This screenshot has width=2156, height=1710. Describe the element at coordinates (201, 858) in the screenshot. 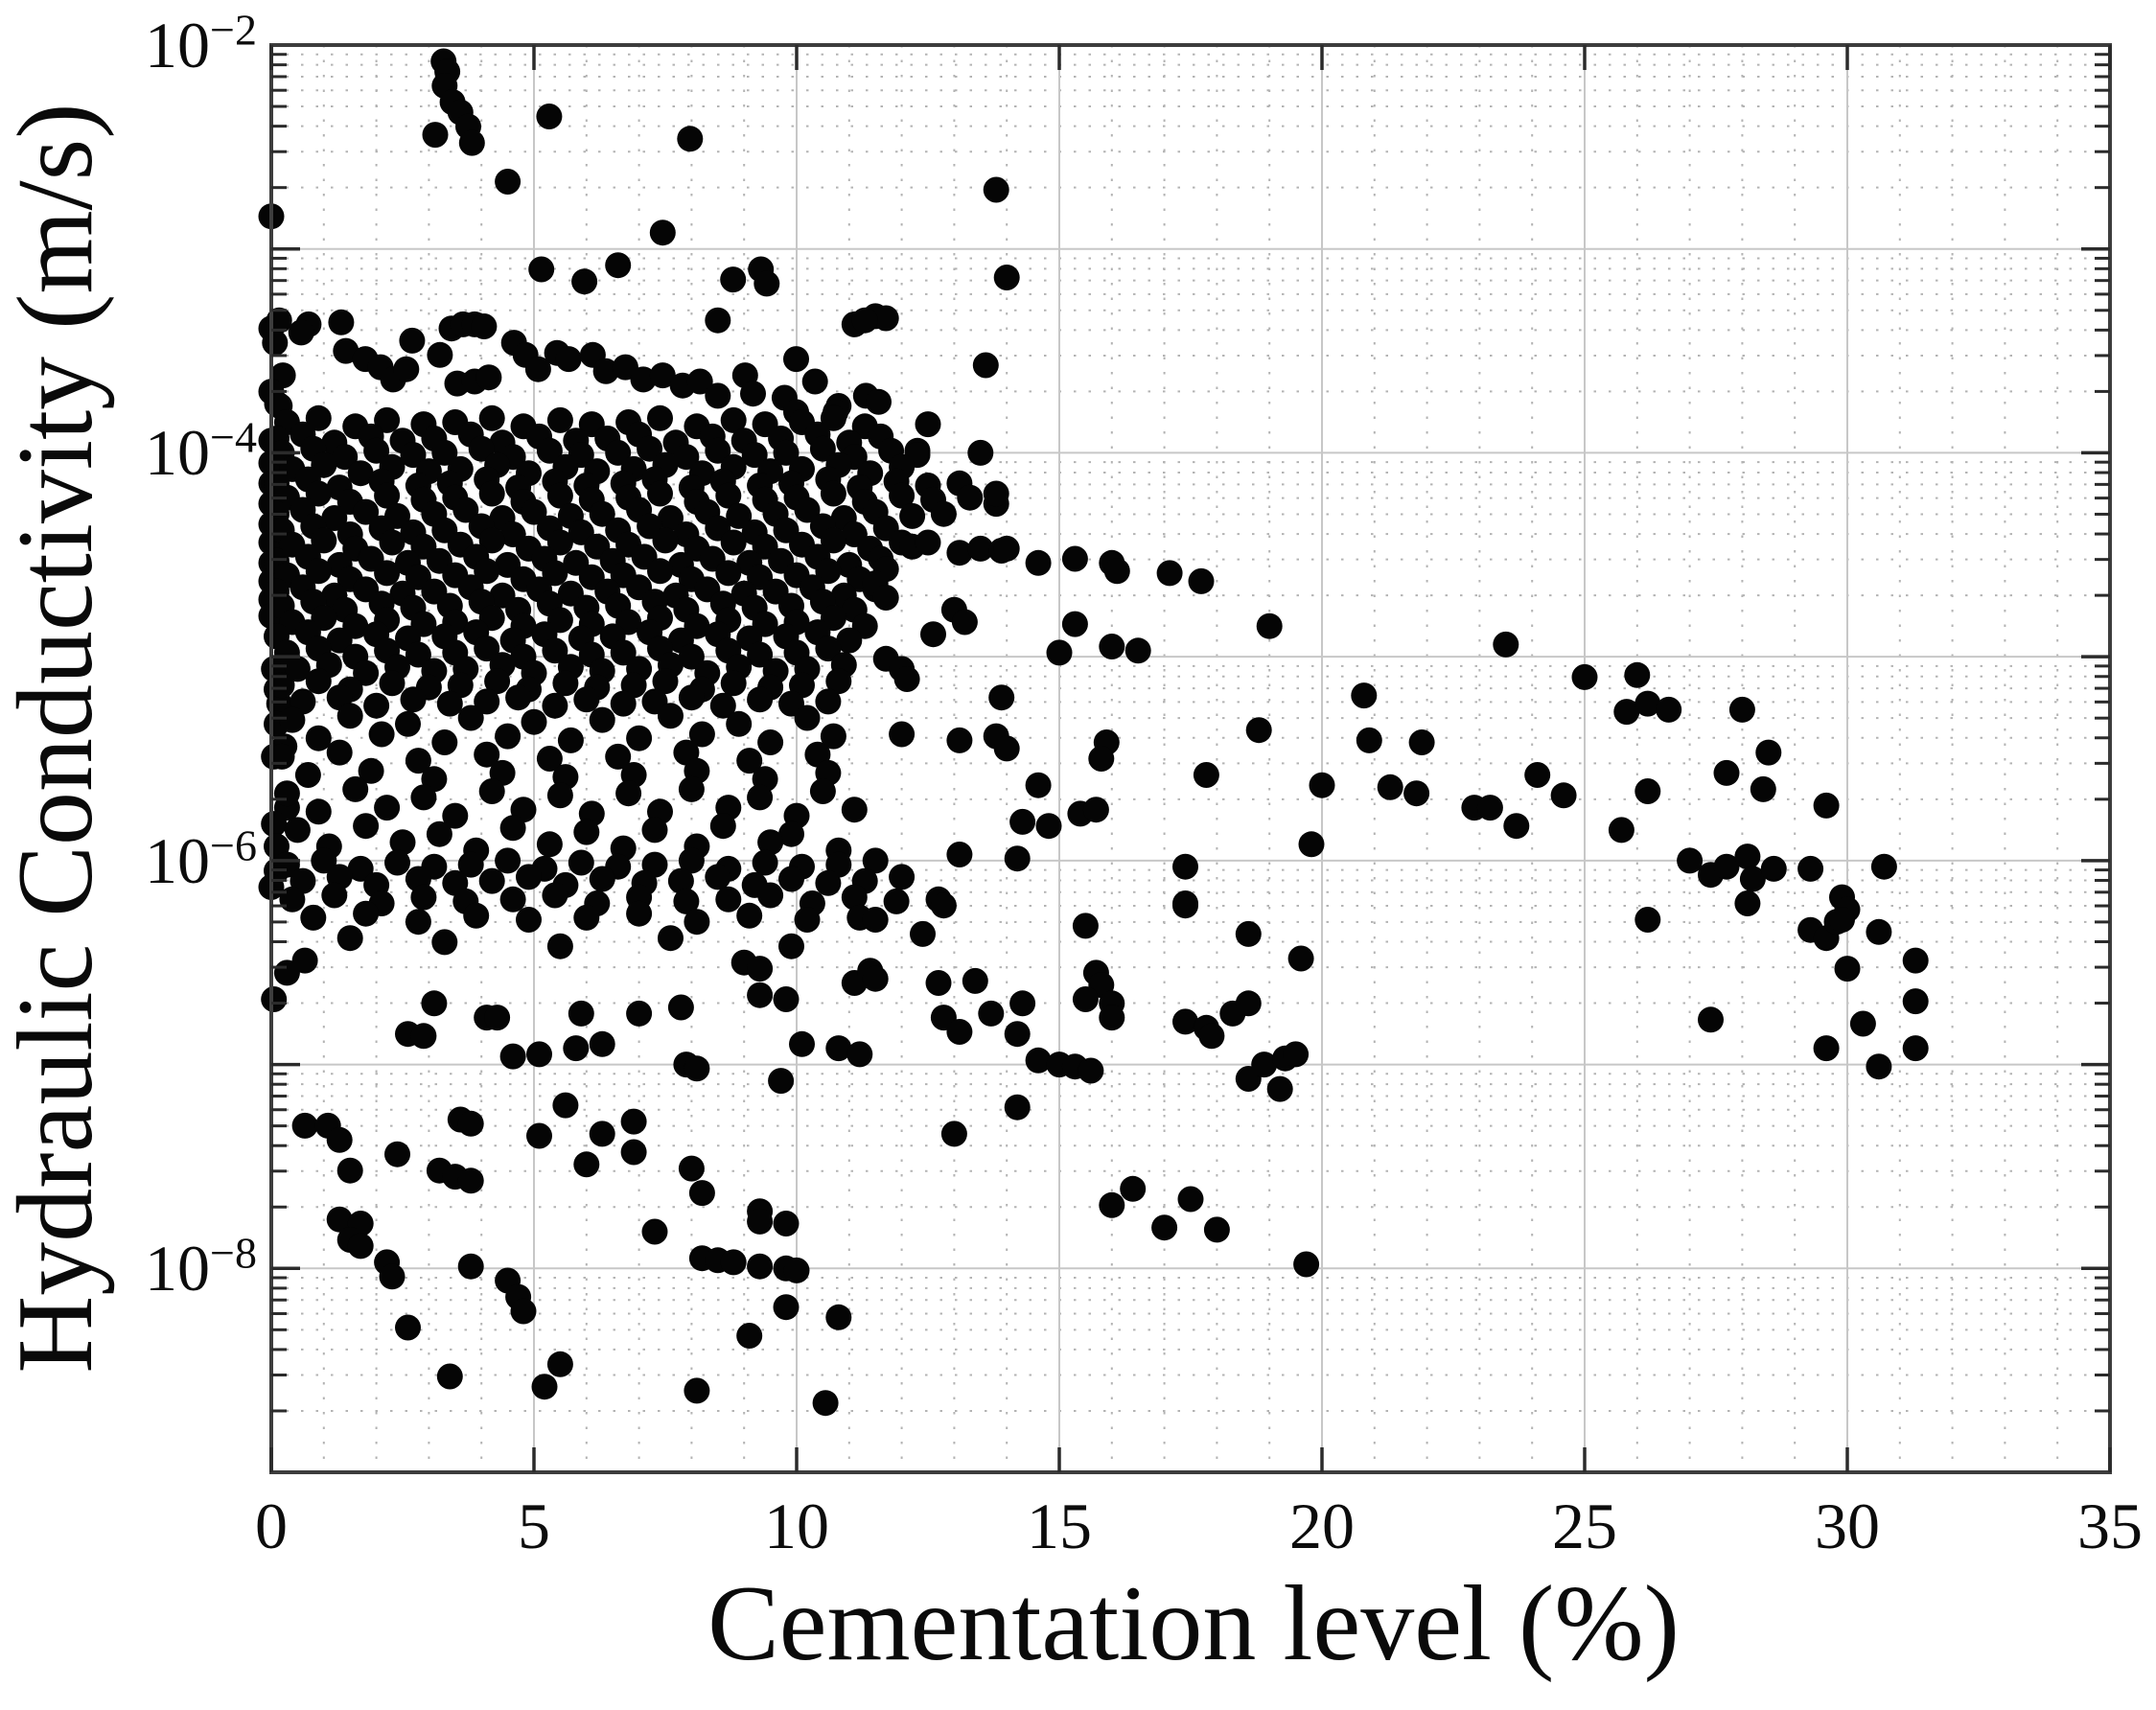

I see `y-tick-label: 10−6` at that location.